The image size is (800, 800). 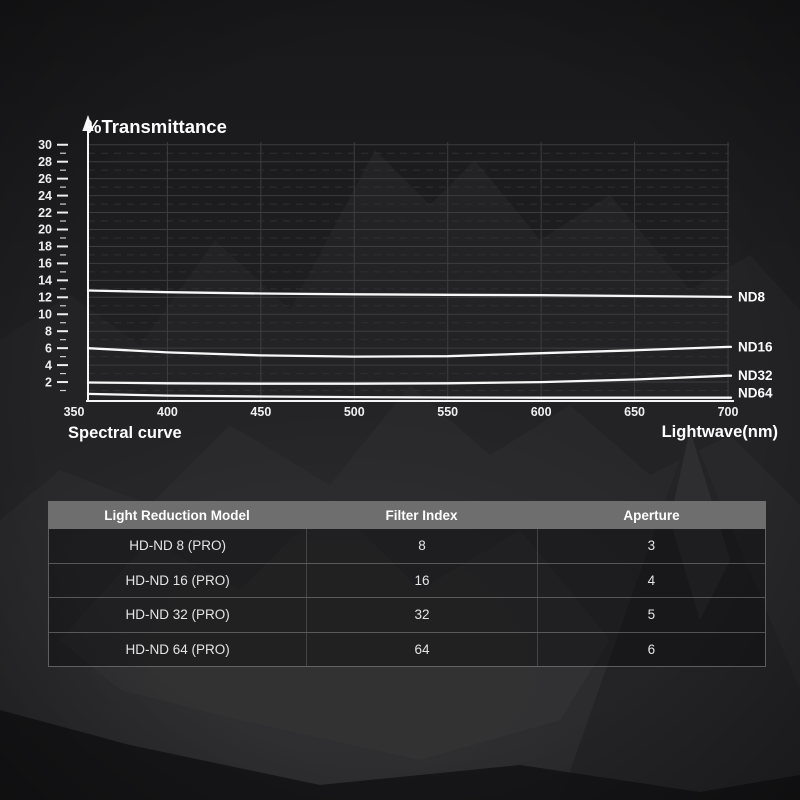 What do you see at coordinates (728, 412) in the screenshot?
I see `x-tick-label: 700` at bounding box center [728, 412].